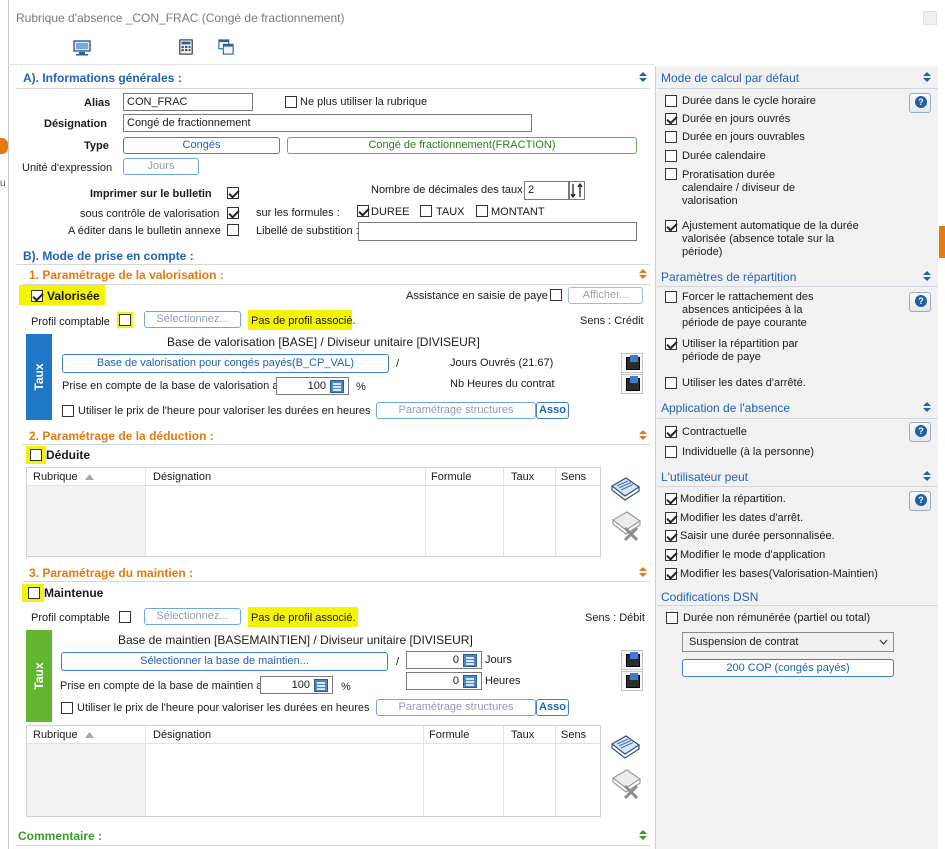 This screenshot has width=945, height=849. I want to click on dsn-code-button: 200 COP (congés payés), so click(788, 668).